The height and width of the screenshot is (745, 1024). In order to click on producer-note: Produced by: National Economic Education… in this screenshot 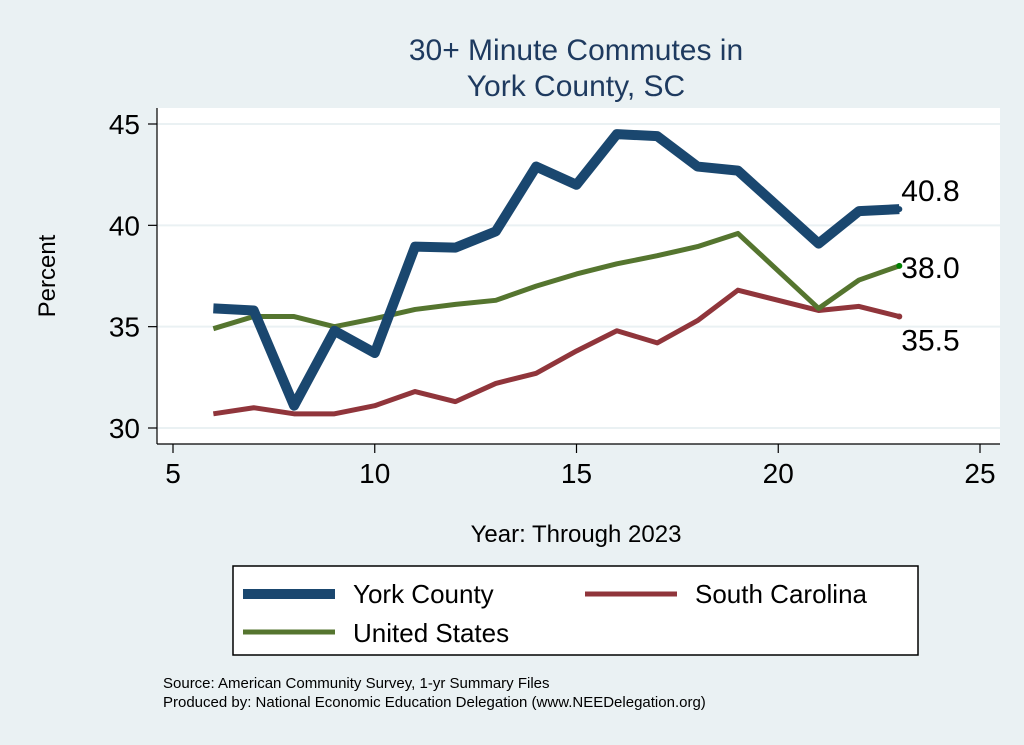, I will do `click(434, 702)`.